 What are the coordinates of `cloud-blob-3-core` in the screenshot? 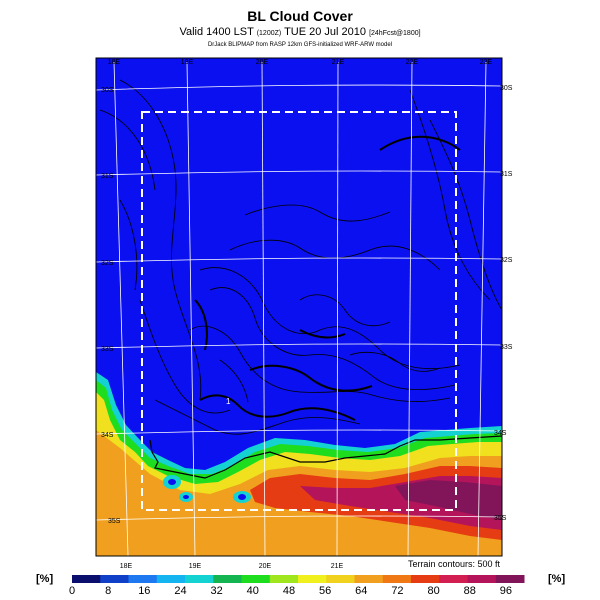 It's located at (186, 497).